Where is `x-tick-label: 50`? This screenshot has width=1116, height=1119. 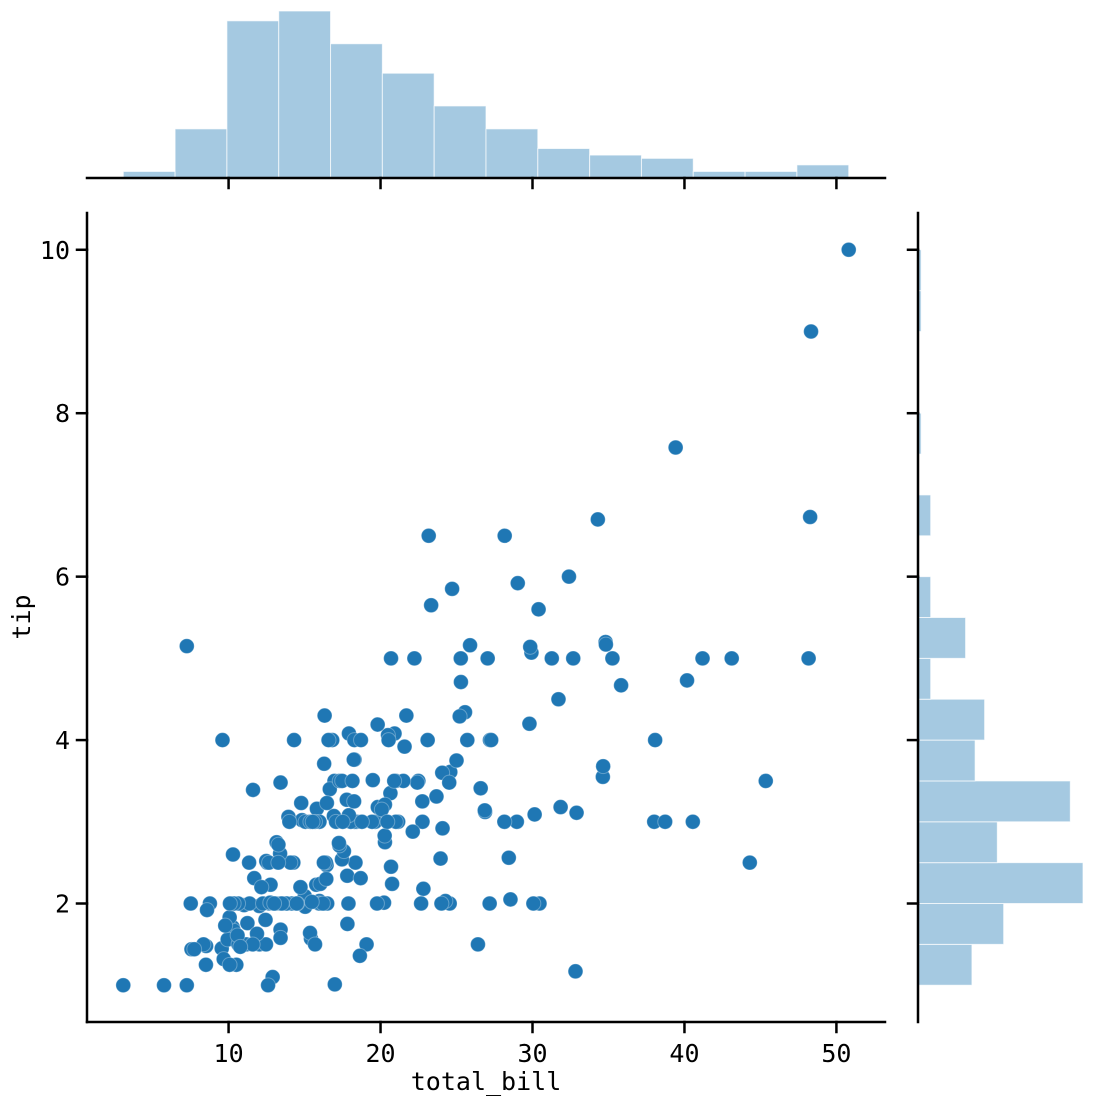 x-tick-label: 50 is located at coordinates (836, 1053).